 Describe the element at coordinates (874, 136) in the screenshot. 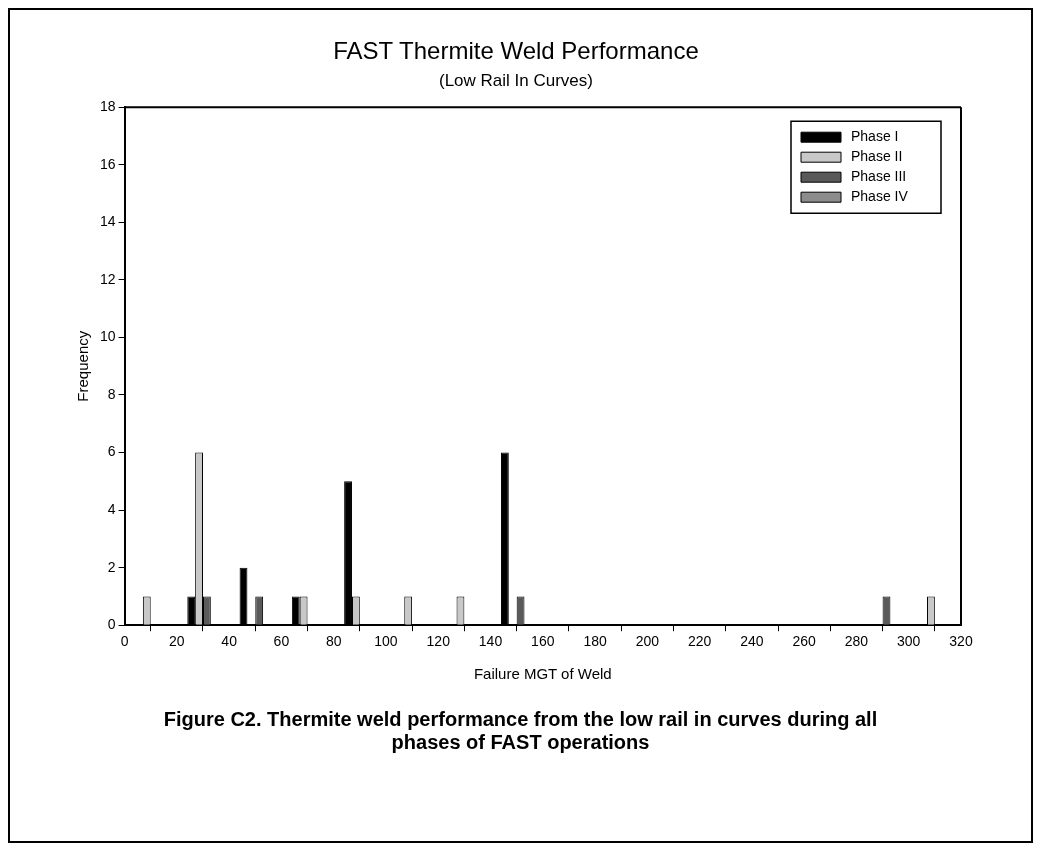

I see `legend-label: Phase I` at that location.